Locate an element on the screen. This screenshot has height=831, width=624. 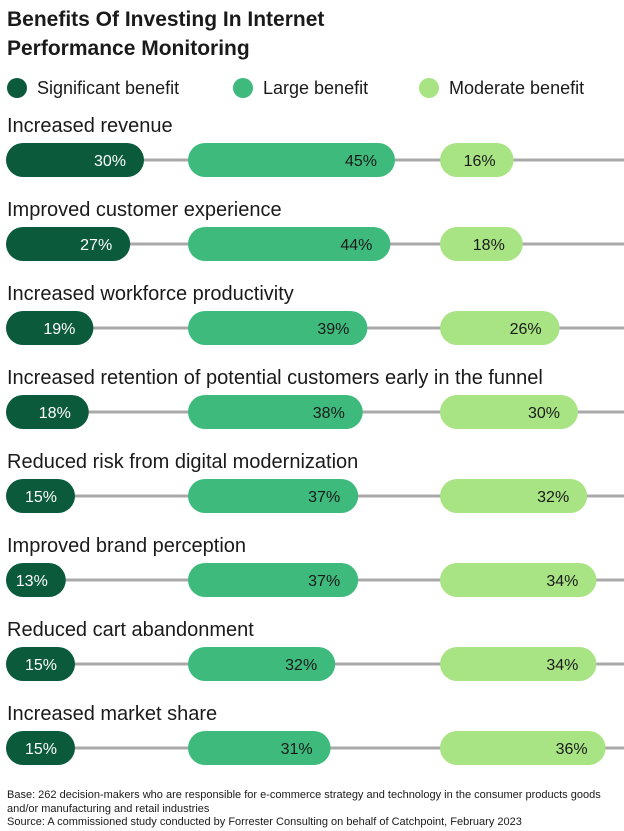
data-label: 36% is located at coordinates (572, 749).